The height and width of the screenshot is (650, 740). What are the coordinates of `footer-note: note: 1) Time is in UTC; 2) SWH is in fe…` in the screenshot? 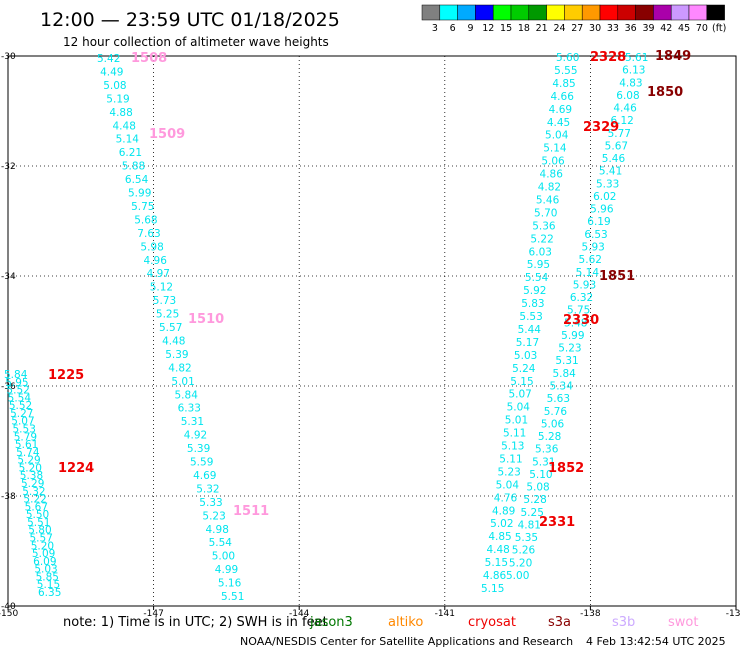 It's located at (195, 622).